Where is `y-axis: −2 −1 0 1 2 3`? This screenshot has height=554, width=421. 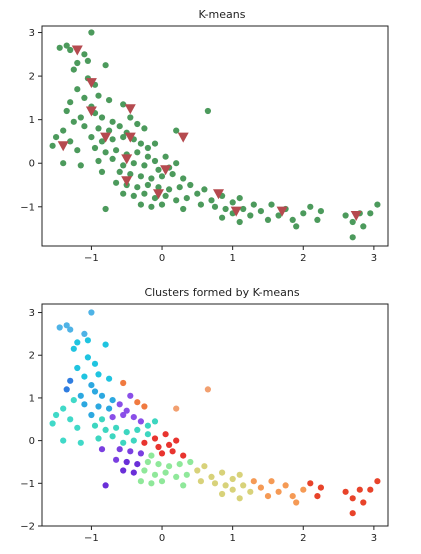 y-axis: −2 −1 0 1 2 3 is located at coordinates (31, 420).